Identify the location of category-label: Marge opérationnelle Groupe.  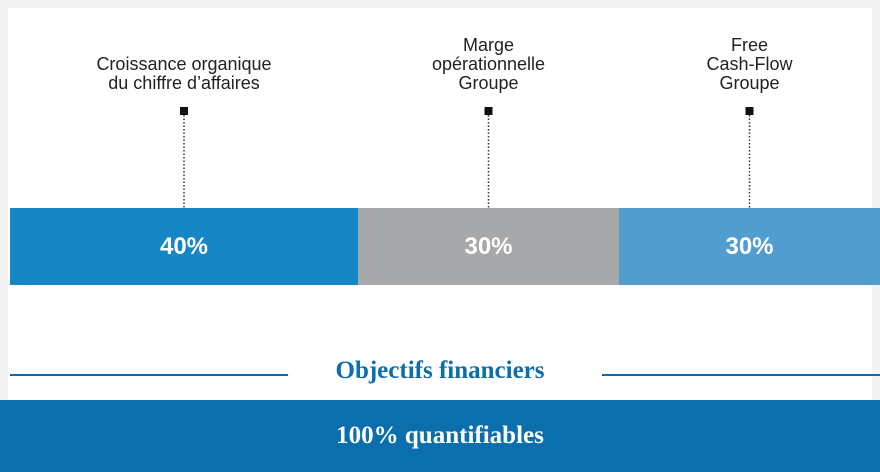
(488, 64).